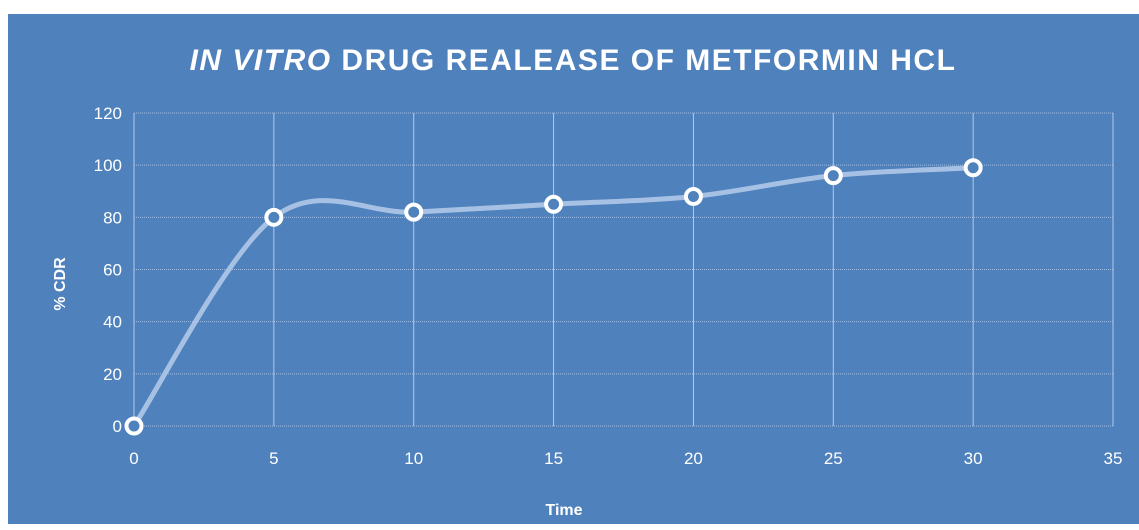 The image size is (1139, 530). What do you see at coordinates (563, 510) in the screenshot?
I see `x-axis-label: Time` at bounding box center [563, 510].